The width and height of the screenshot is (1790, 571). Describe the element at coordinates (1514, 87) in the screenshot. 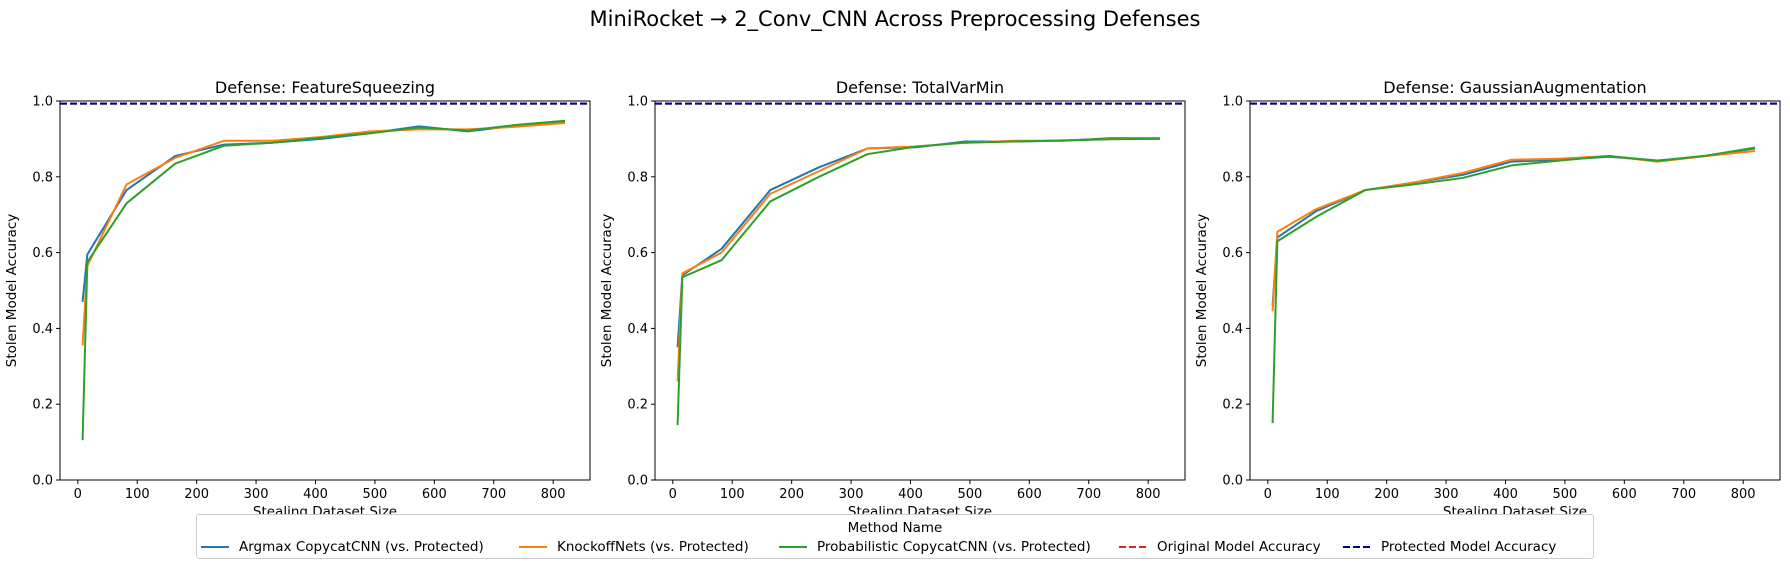

I see `subplot-title: Defense: GaussianAugmentation` at that location.